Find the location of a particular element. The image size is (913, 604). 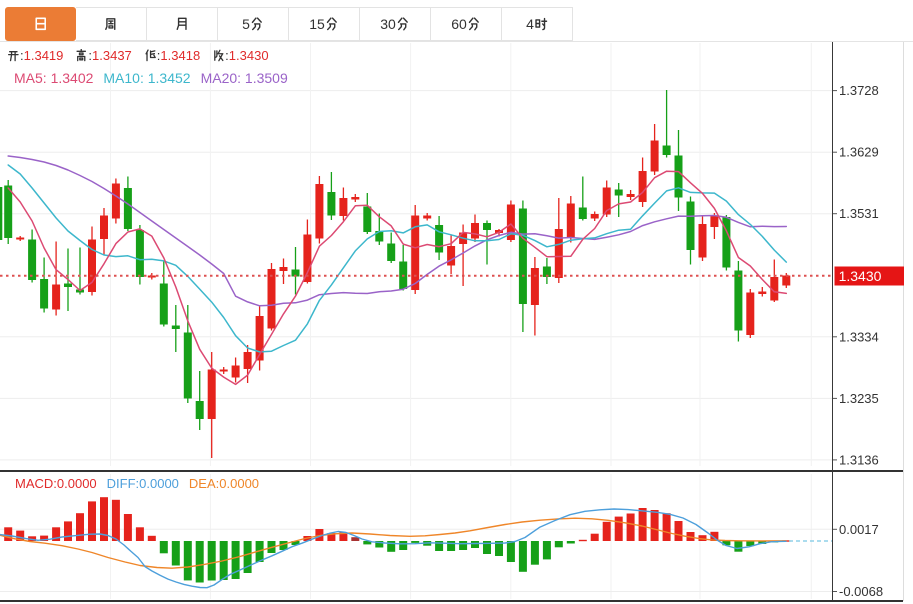

svg-text: 1.3629 is located at coordinates (859, 152).